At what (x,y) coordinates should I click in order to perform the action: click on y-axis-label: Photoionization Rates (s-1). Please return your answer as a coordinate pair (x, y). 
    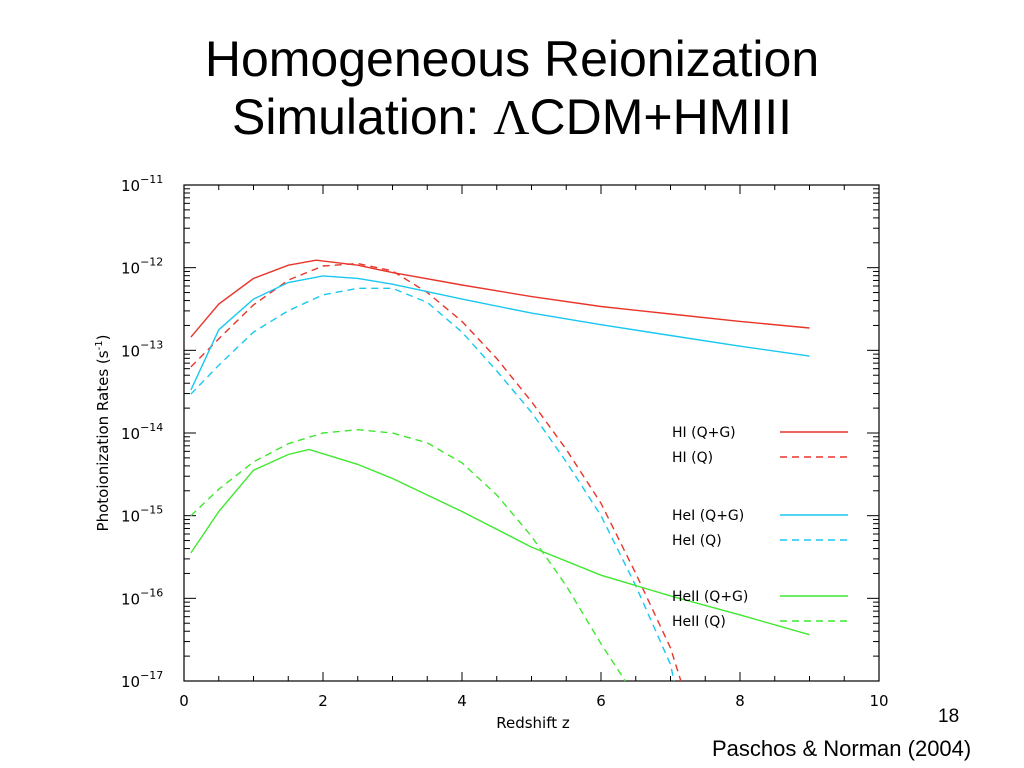
    Looking at the image, I should click on (103, 433).